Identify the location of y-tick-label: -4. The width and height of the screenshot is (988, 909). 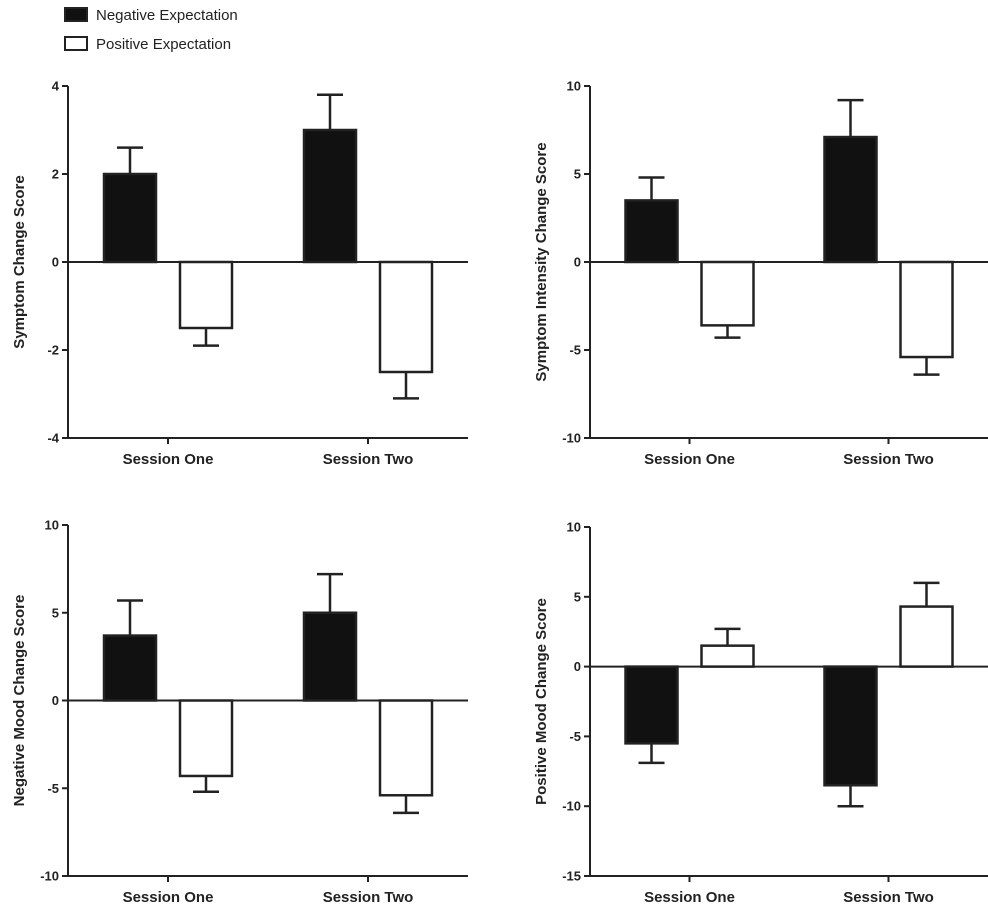
(53, 438).